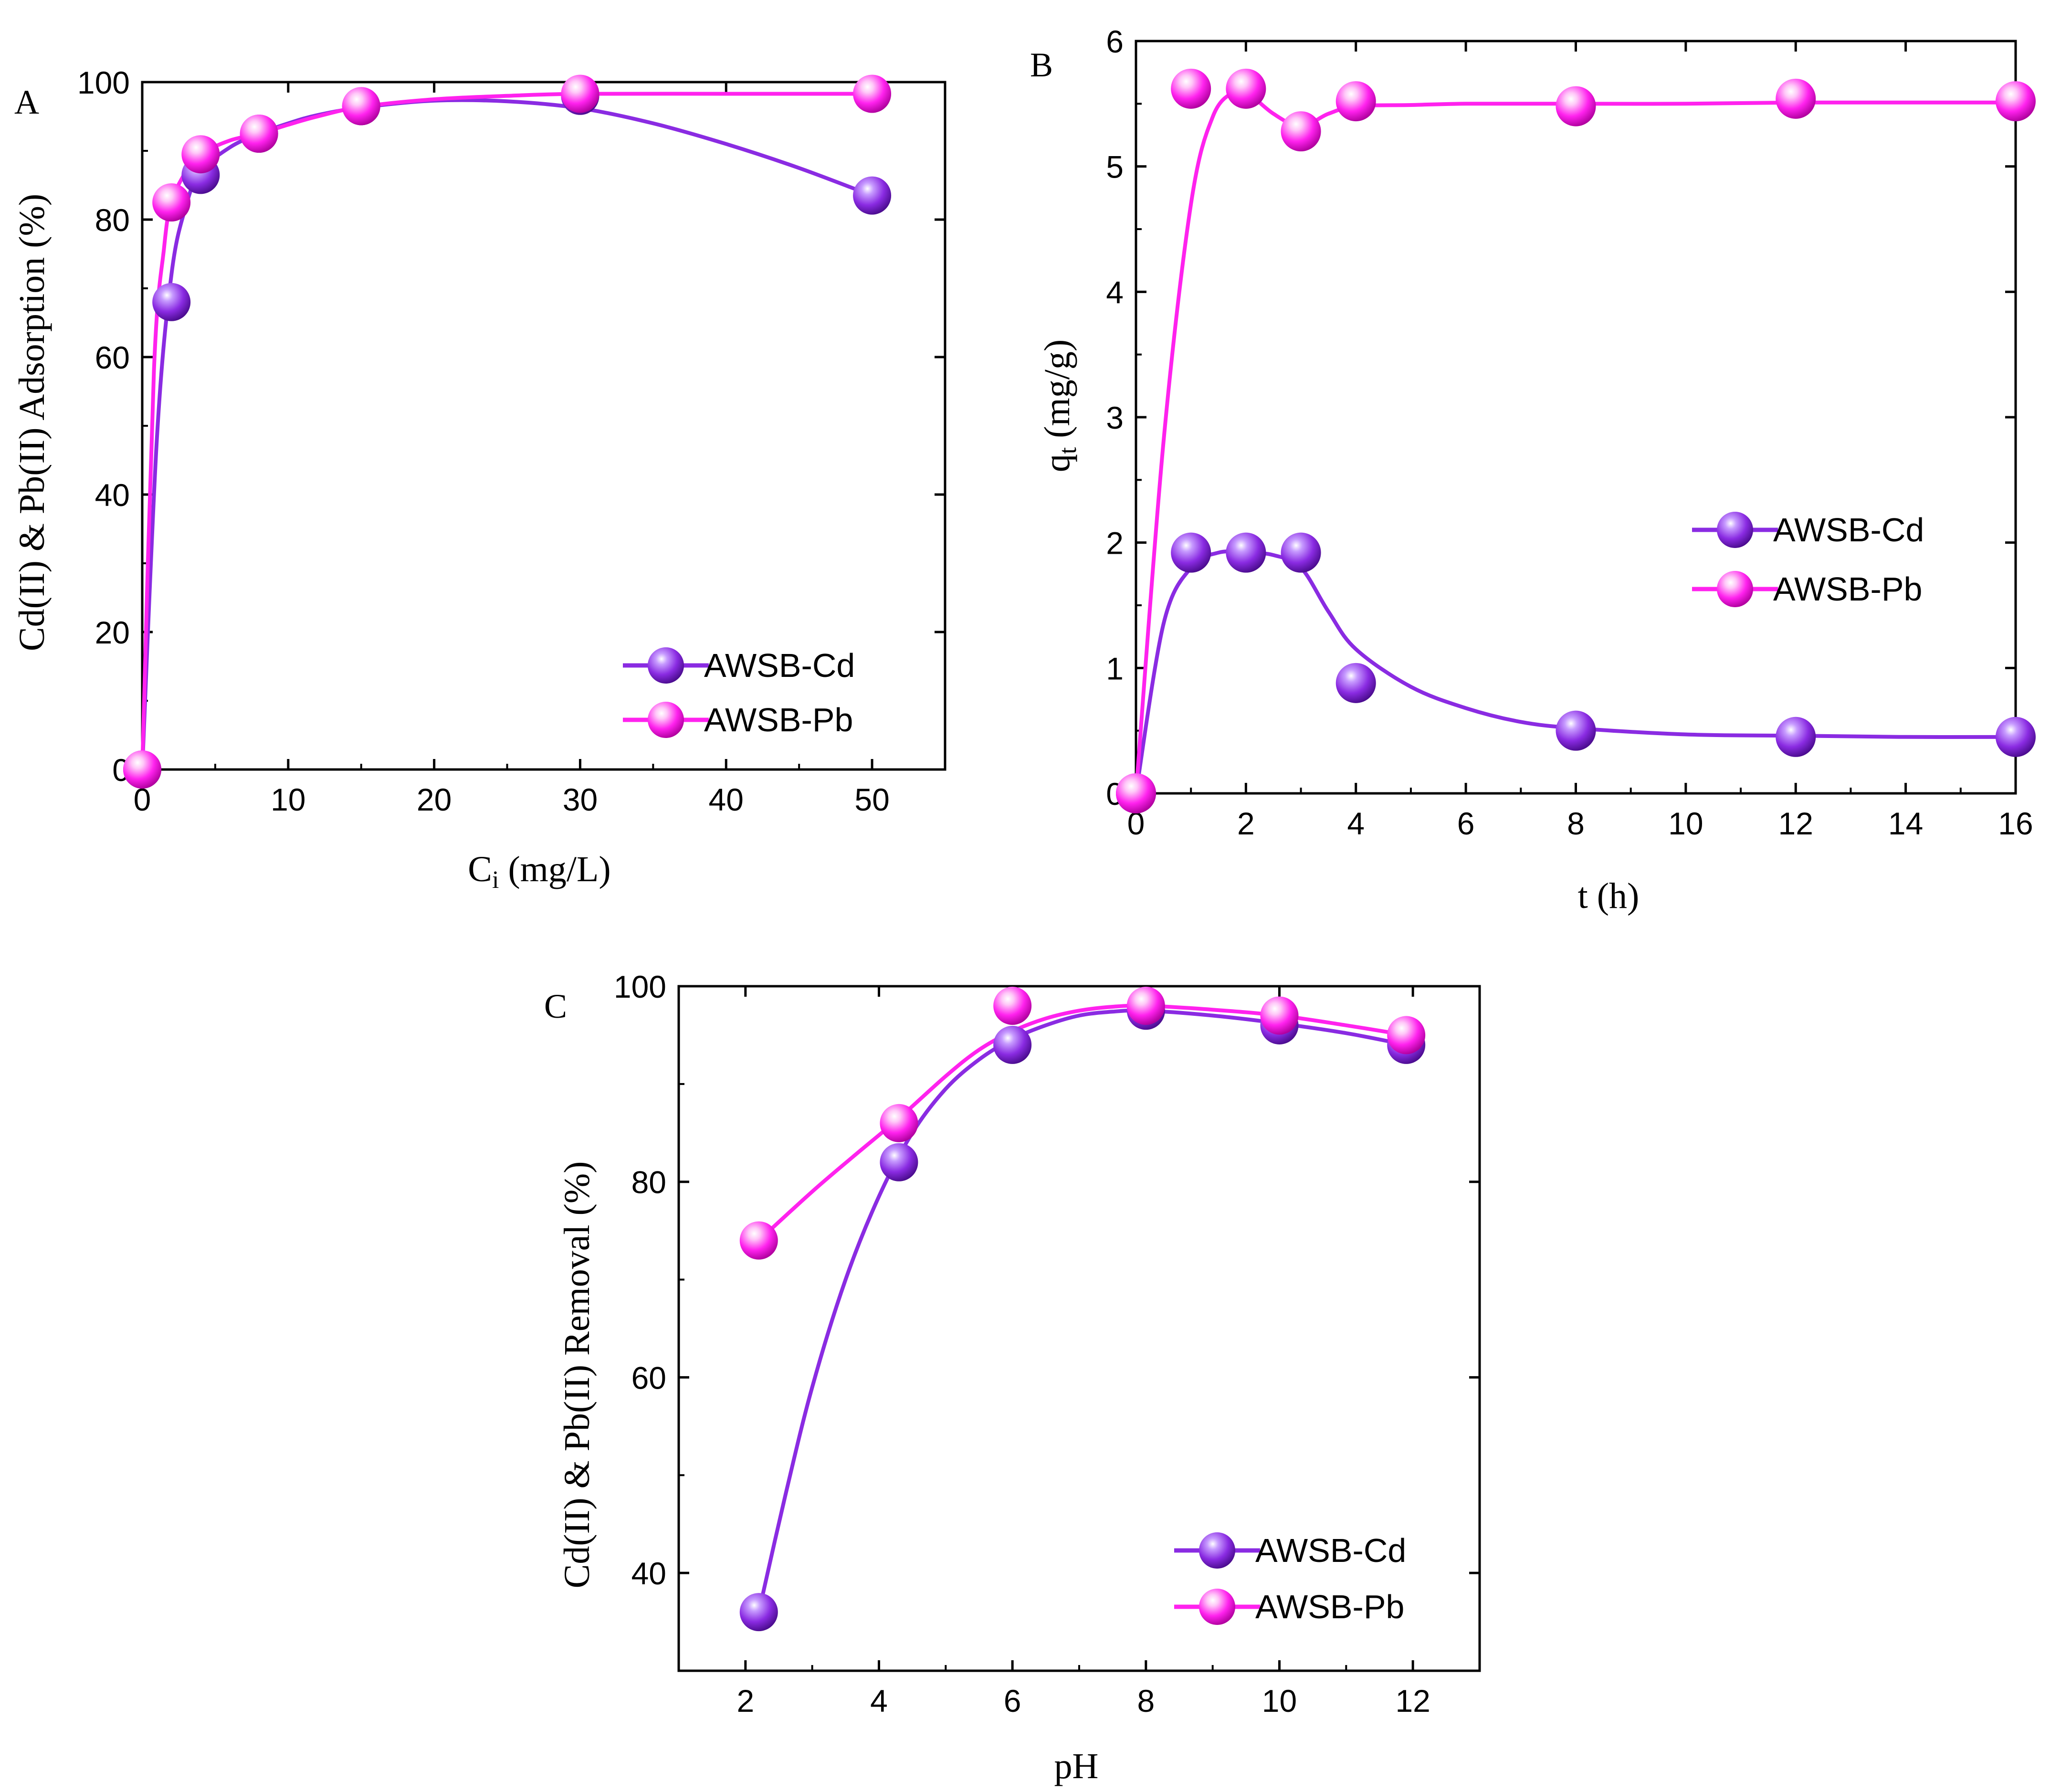 This screenshot has width=2050, height=1792. What do you see at coordinates (32, 423) in the screenshot?
I see `panel-a-ylabel: Cd(II) & Pb(II) Adsorption (%)` at bounding box center [32, 423].